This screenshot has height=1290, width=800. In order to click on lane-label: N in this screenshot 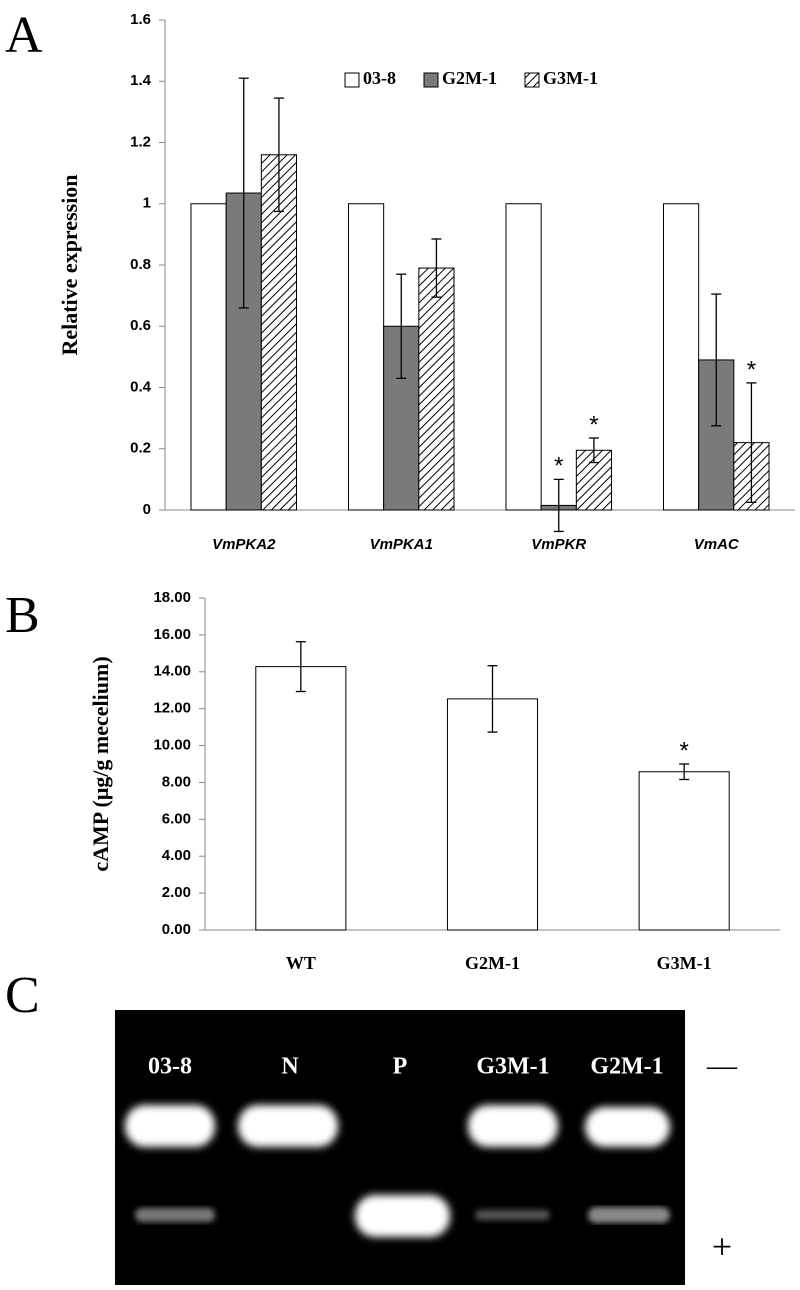, I will do `click(290, 1067)`.